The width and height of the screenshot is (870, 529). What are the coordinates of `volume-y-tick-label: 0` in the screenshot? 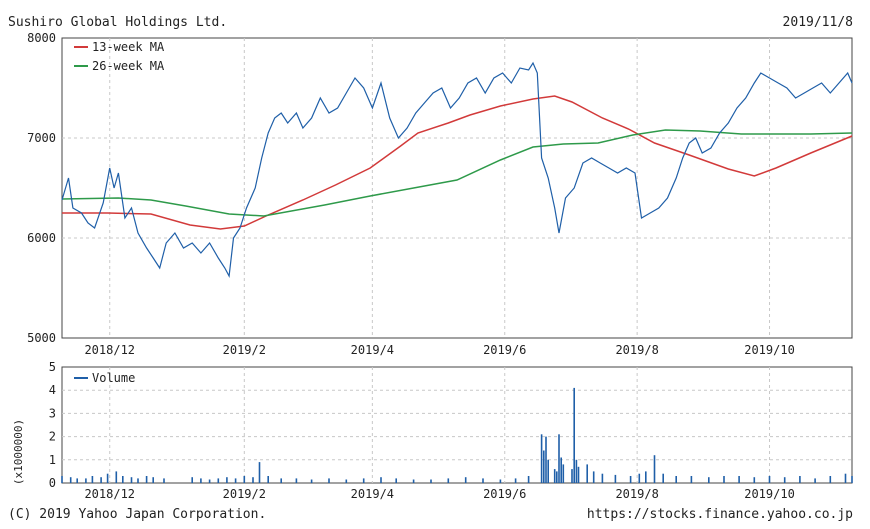 It's located at (52, 483).